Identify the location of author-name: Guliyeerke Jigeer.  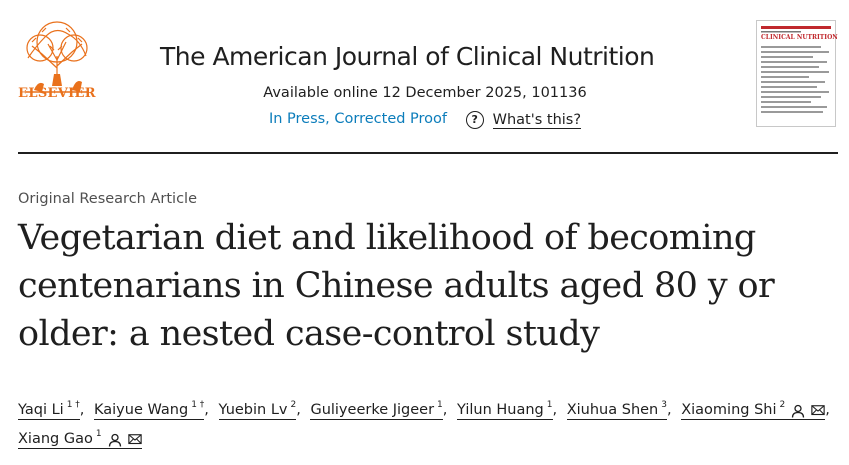
(372, 410).